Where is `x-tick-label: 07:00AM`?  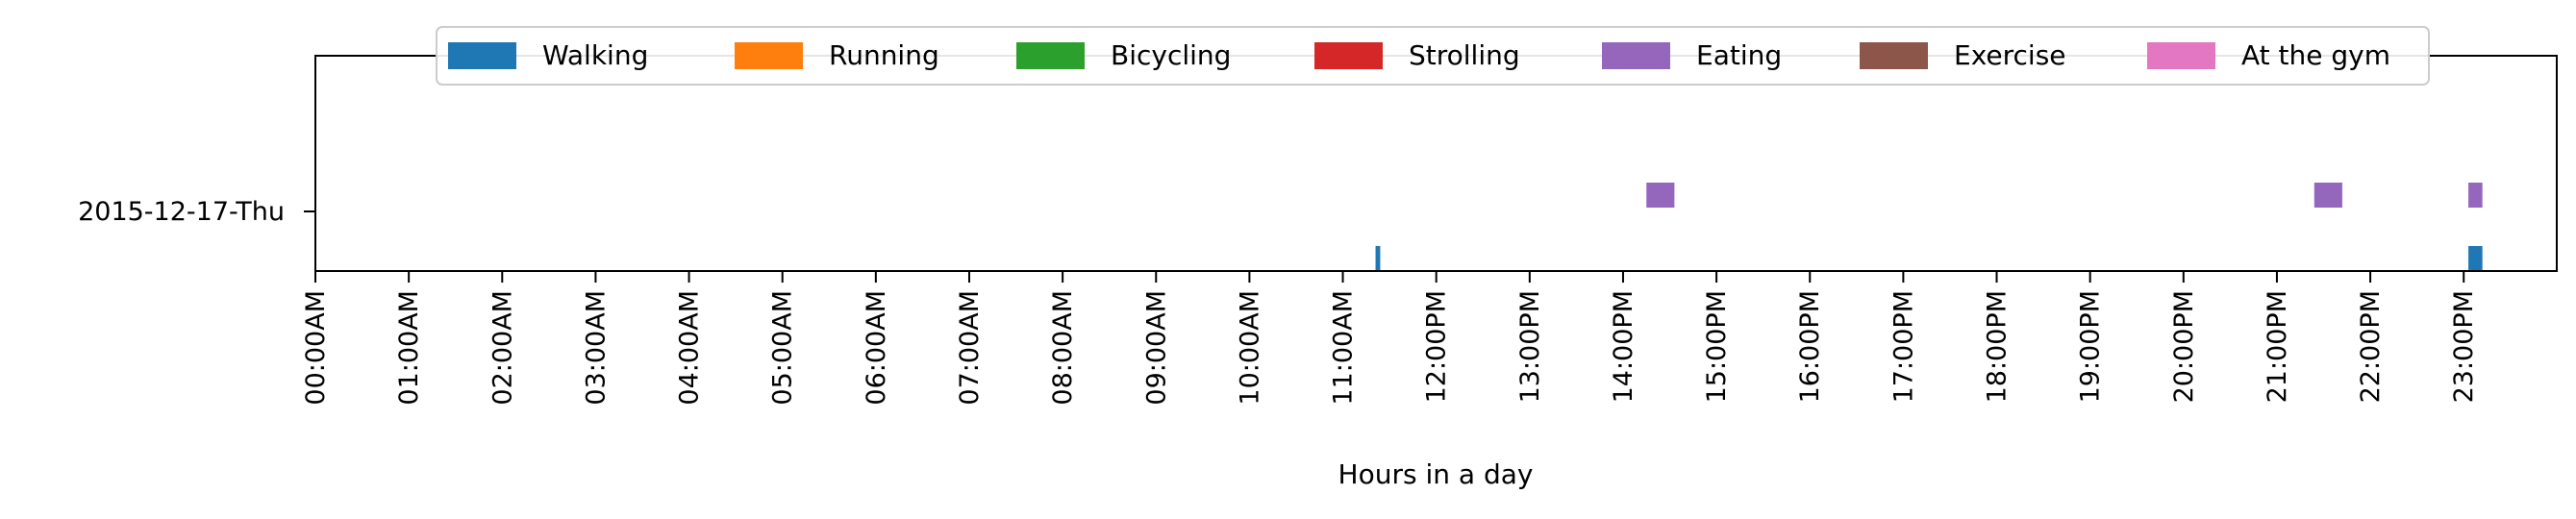
x-tick-label: 07:00AM is located at coordinates (970, 348).